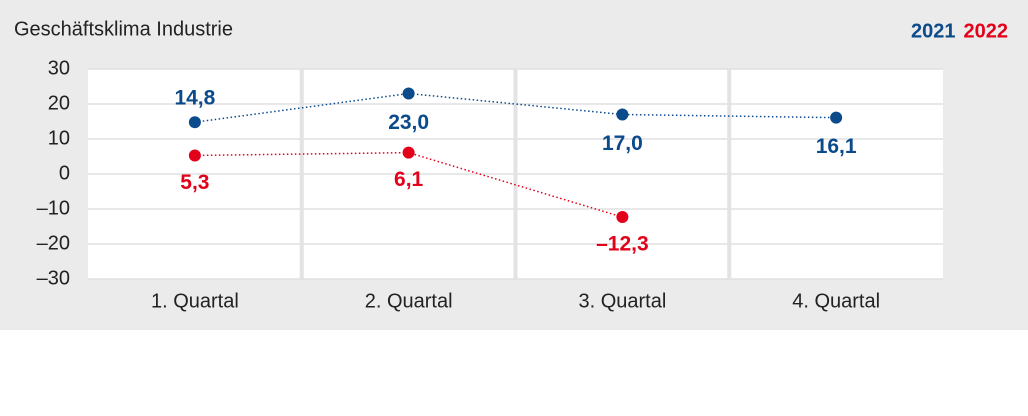 This screenshot has height=416, width=1028. Describe the element at coordinates (409, 301) in the screenshot. I see `x-tick-label: 2. Quartal` at that location.